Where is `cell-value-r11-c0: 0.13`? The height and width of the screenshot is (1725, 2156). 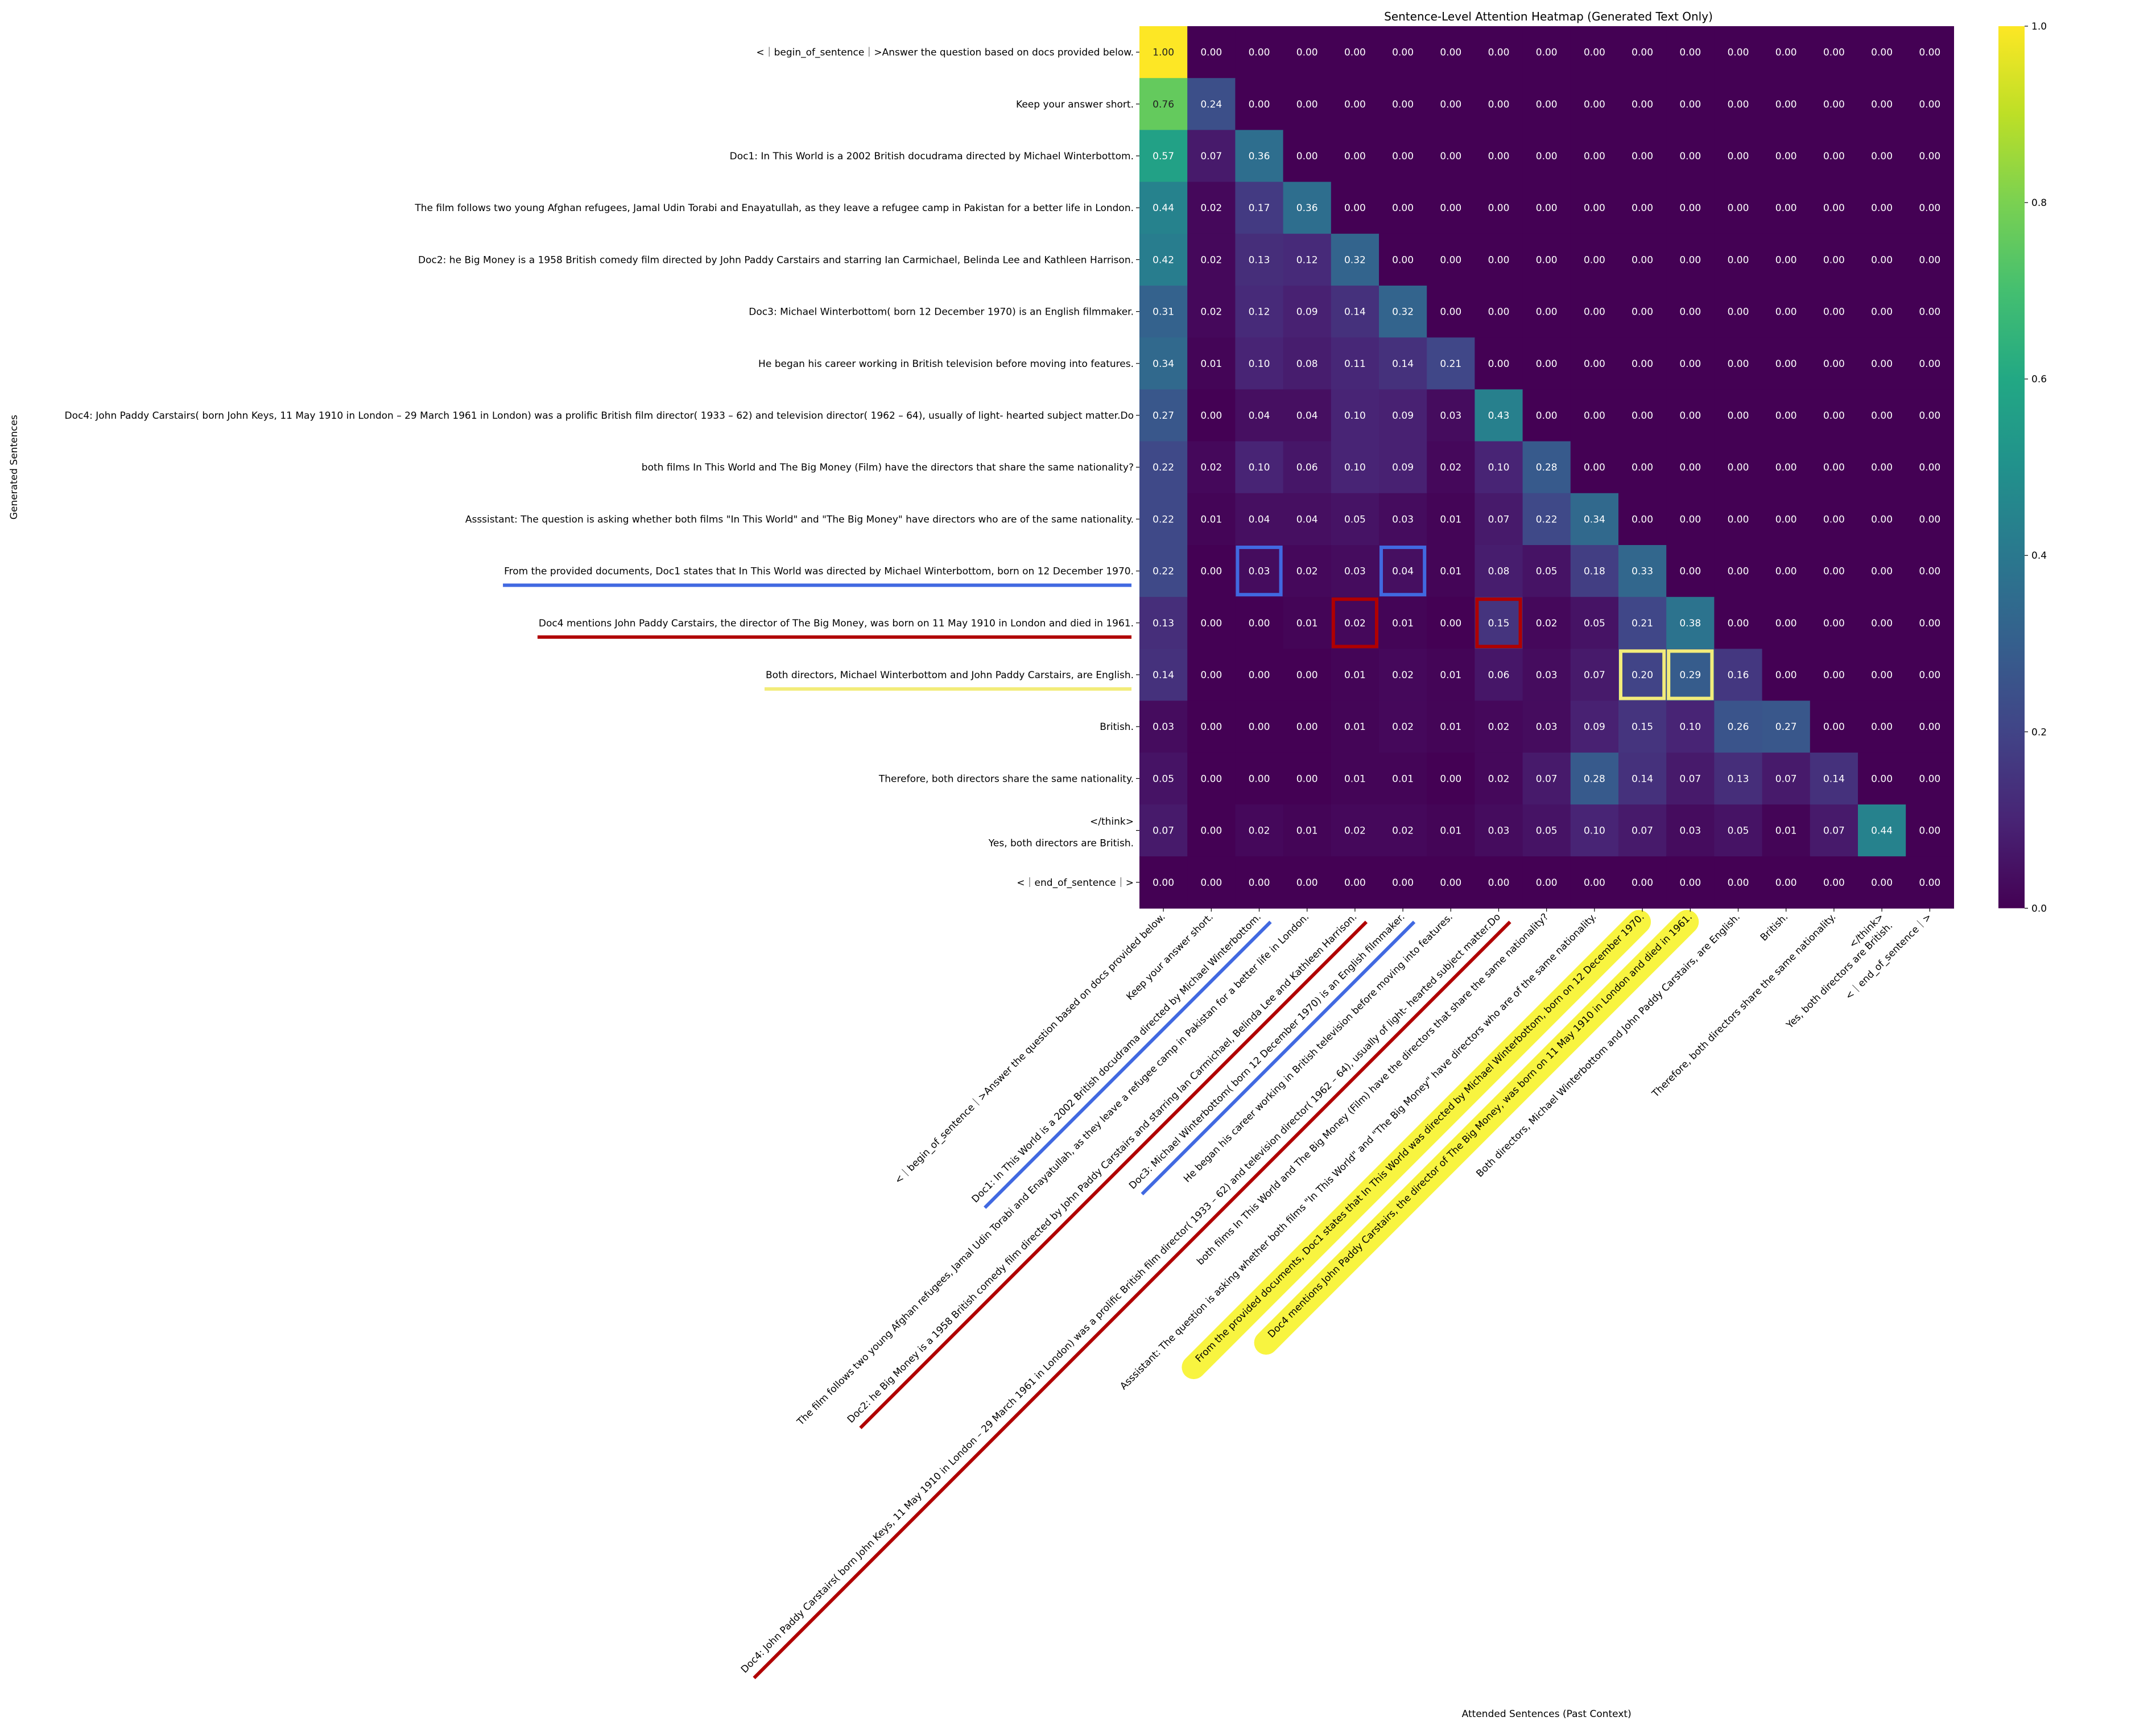 cell-value-r11-c0: 0.13 is located at coordinates (1163, 623).